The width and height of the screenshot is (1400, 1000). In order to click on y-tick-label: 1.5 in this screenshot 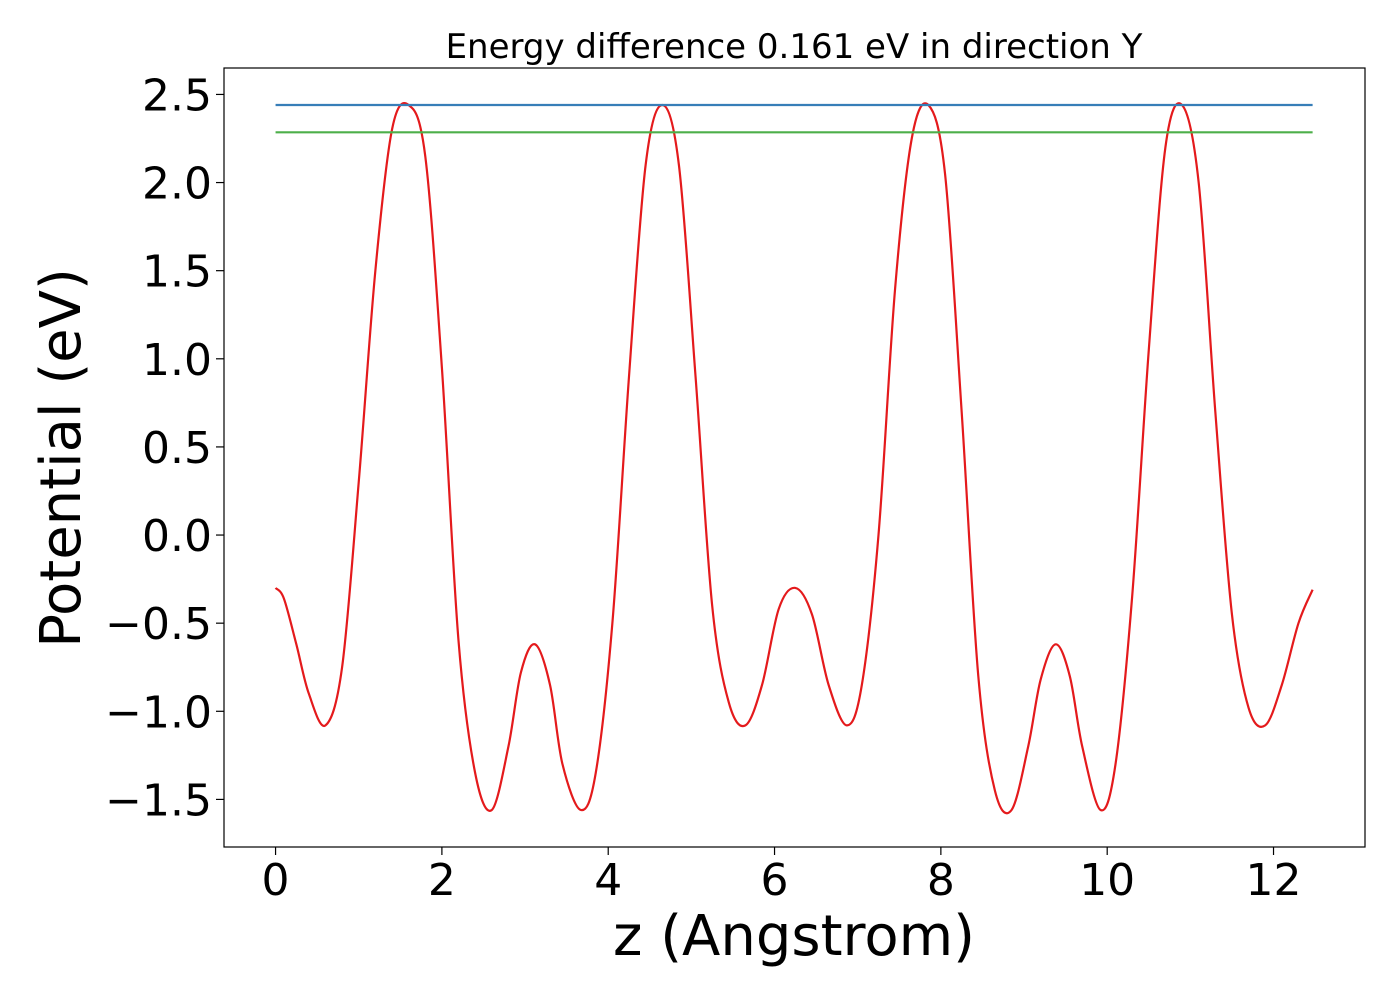, I will do `click(177, 272)`.